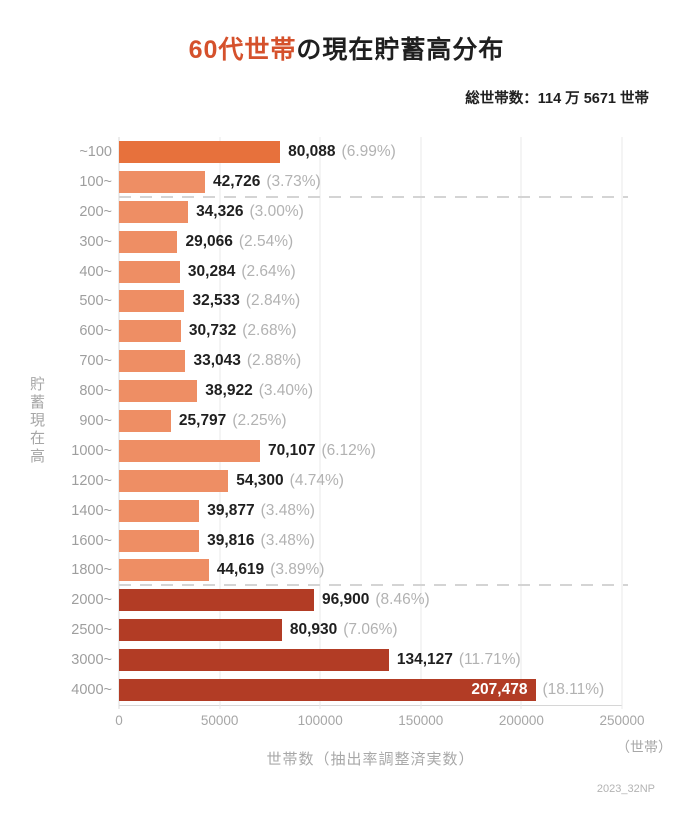 Image resolution: width=693 pixels, height=828 pixels. What do you see at coordinates (95, 420) in the screenshot?
I see `category-label: 900~` at bounding box center [95, 420].